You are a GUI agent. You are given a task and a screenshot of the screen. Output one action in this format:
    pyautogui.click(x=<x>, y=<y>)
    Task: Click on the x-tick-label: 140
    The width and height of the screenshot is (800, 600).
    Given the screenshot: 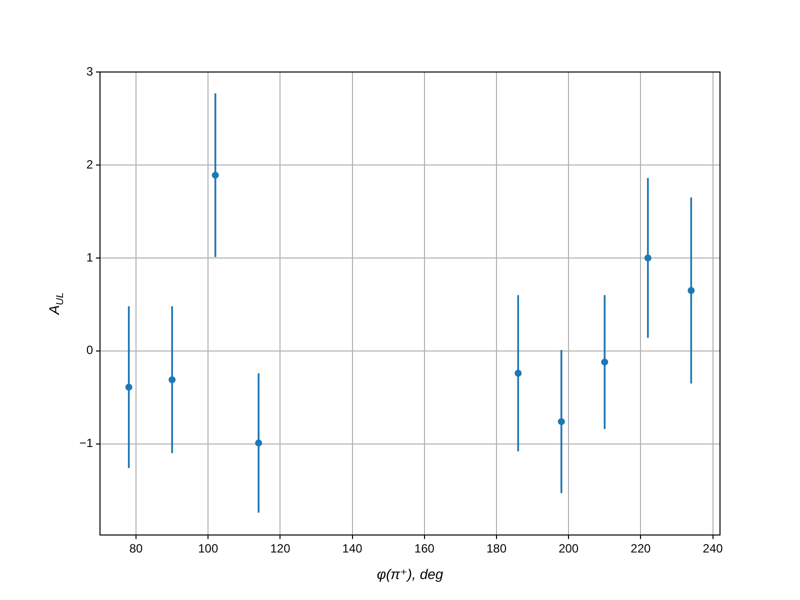 What is the action you would take?
    pyautogui.click(x=352, y=549)
    